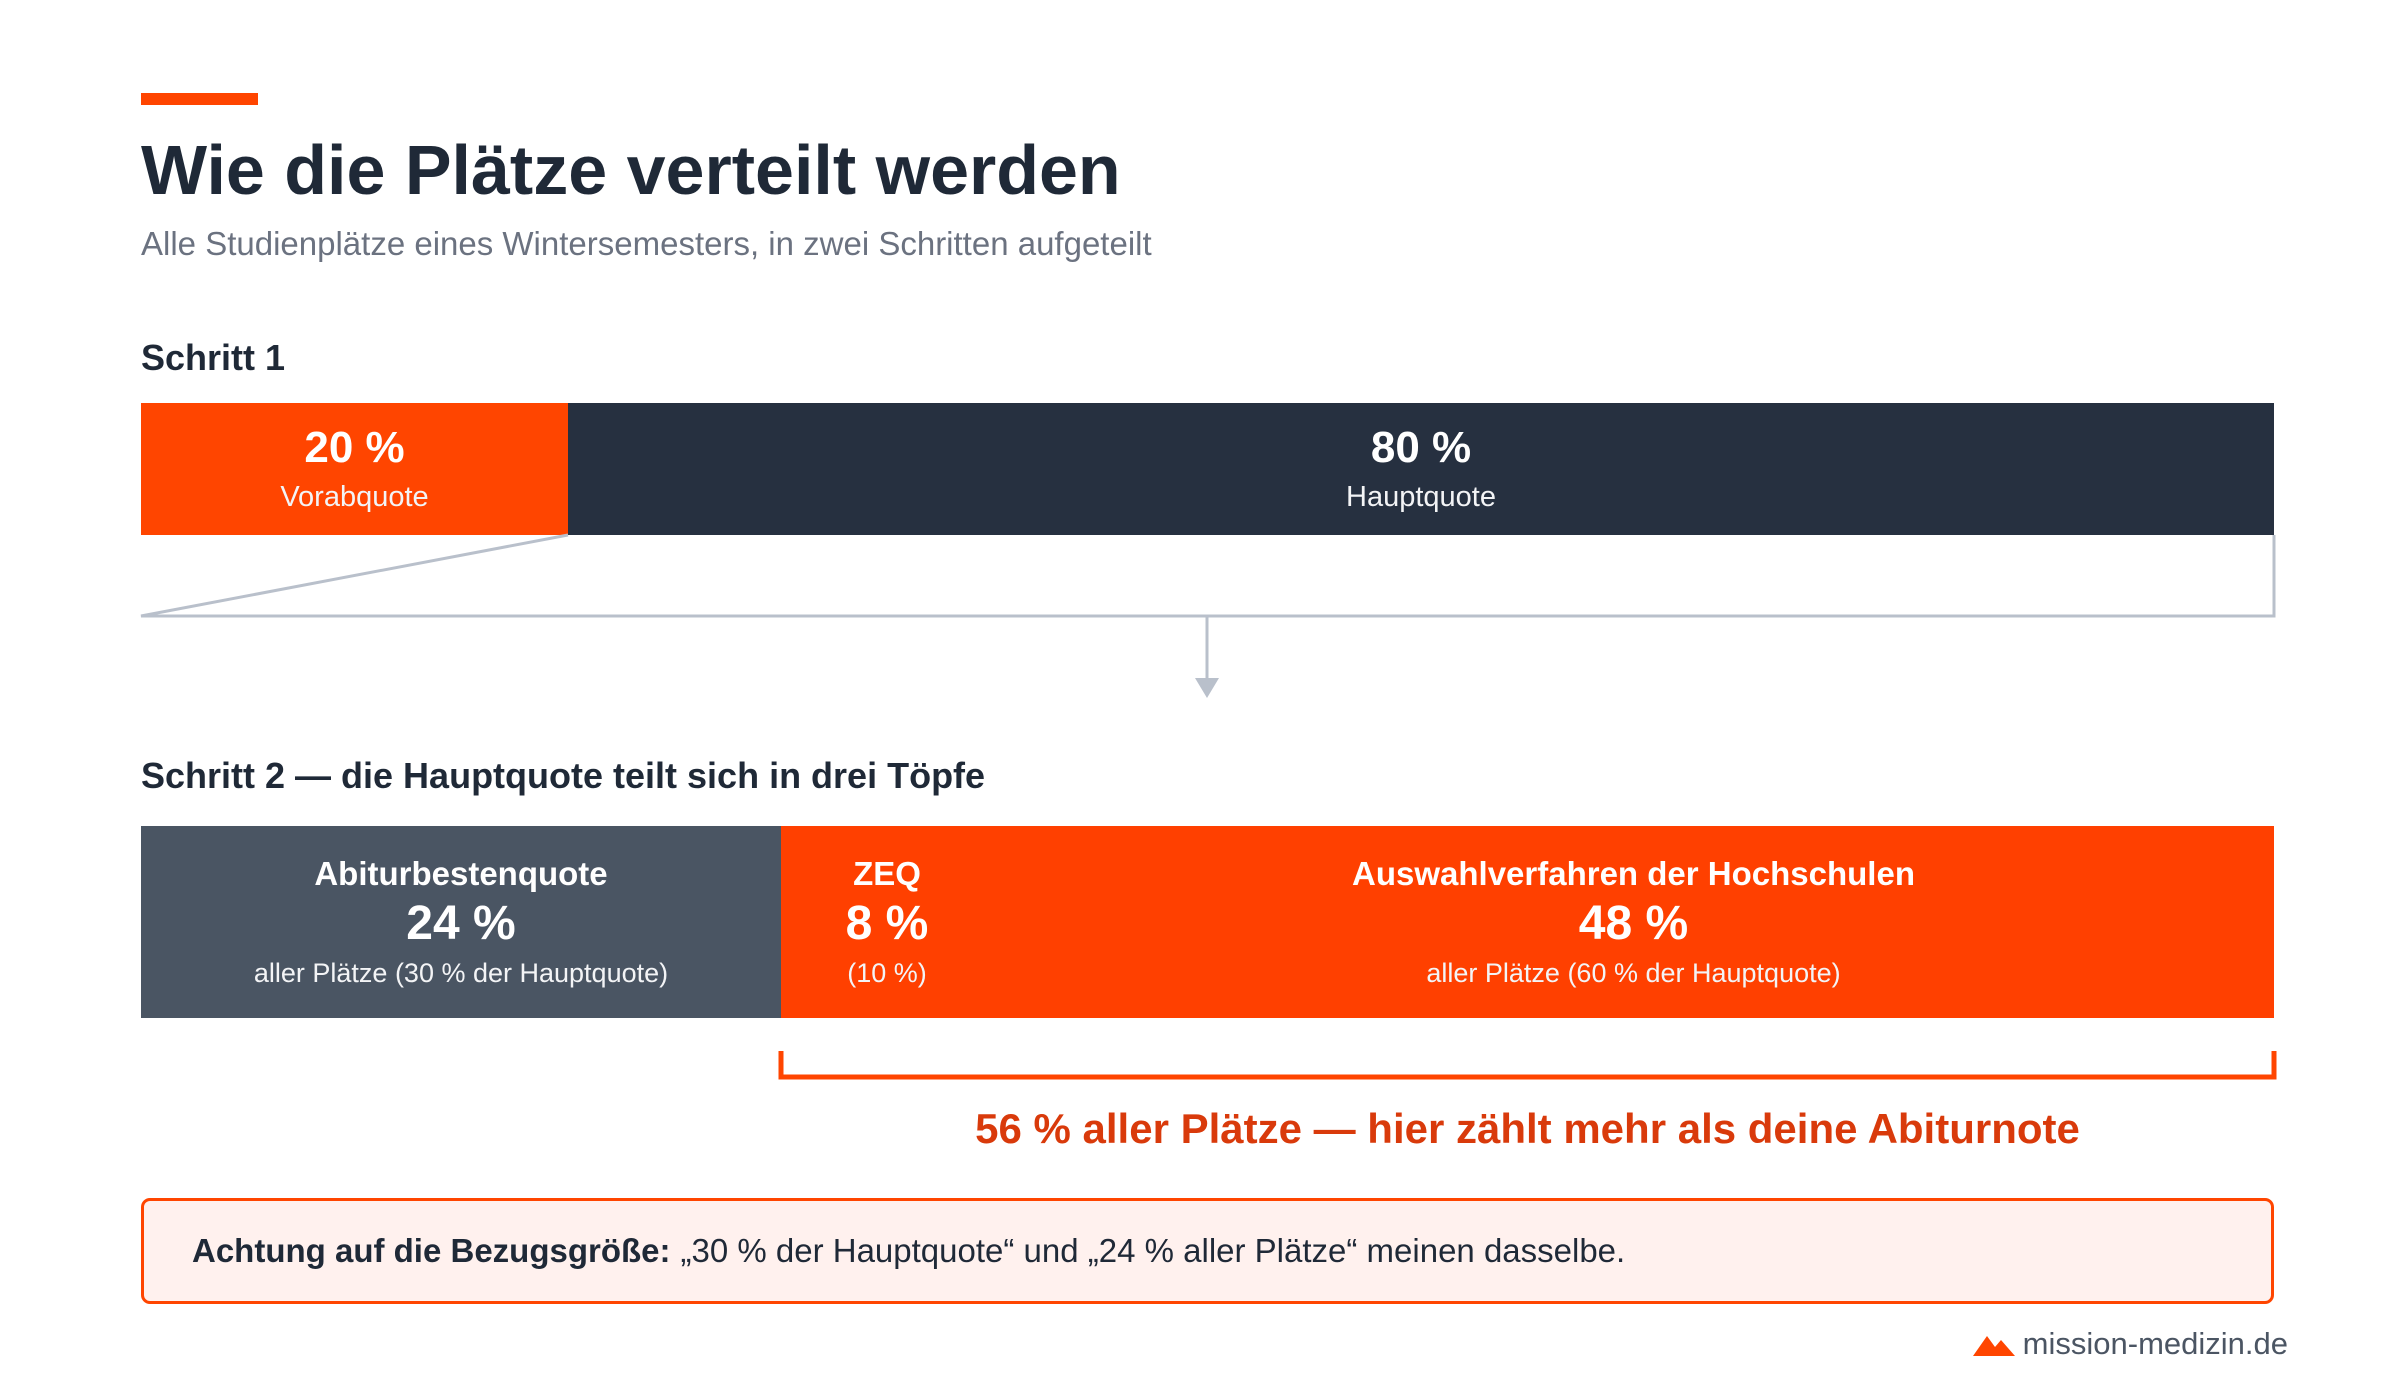 The image size is (2400, 1400). Describe the element at coordinates (887, 874) in the screenshot. I see `segment-name: ZEQ` at that location.